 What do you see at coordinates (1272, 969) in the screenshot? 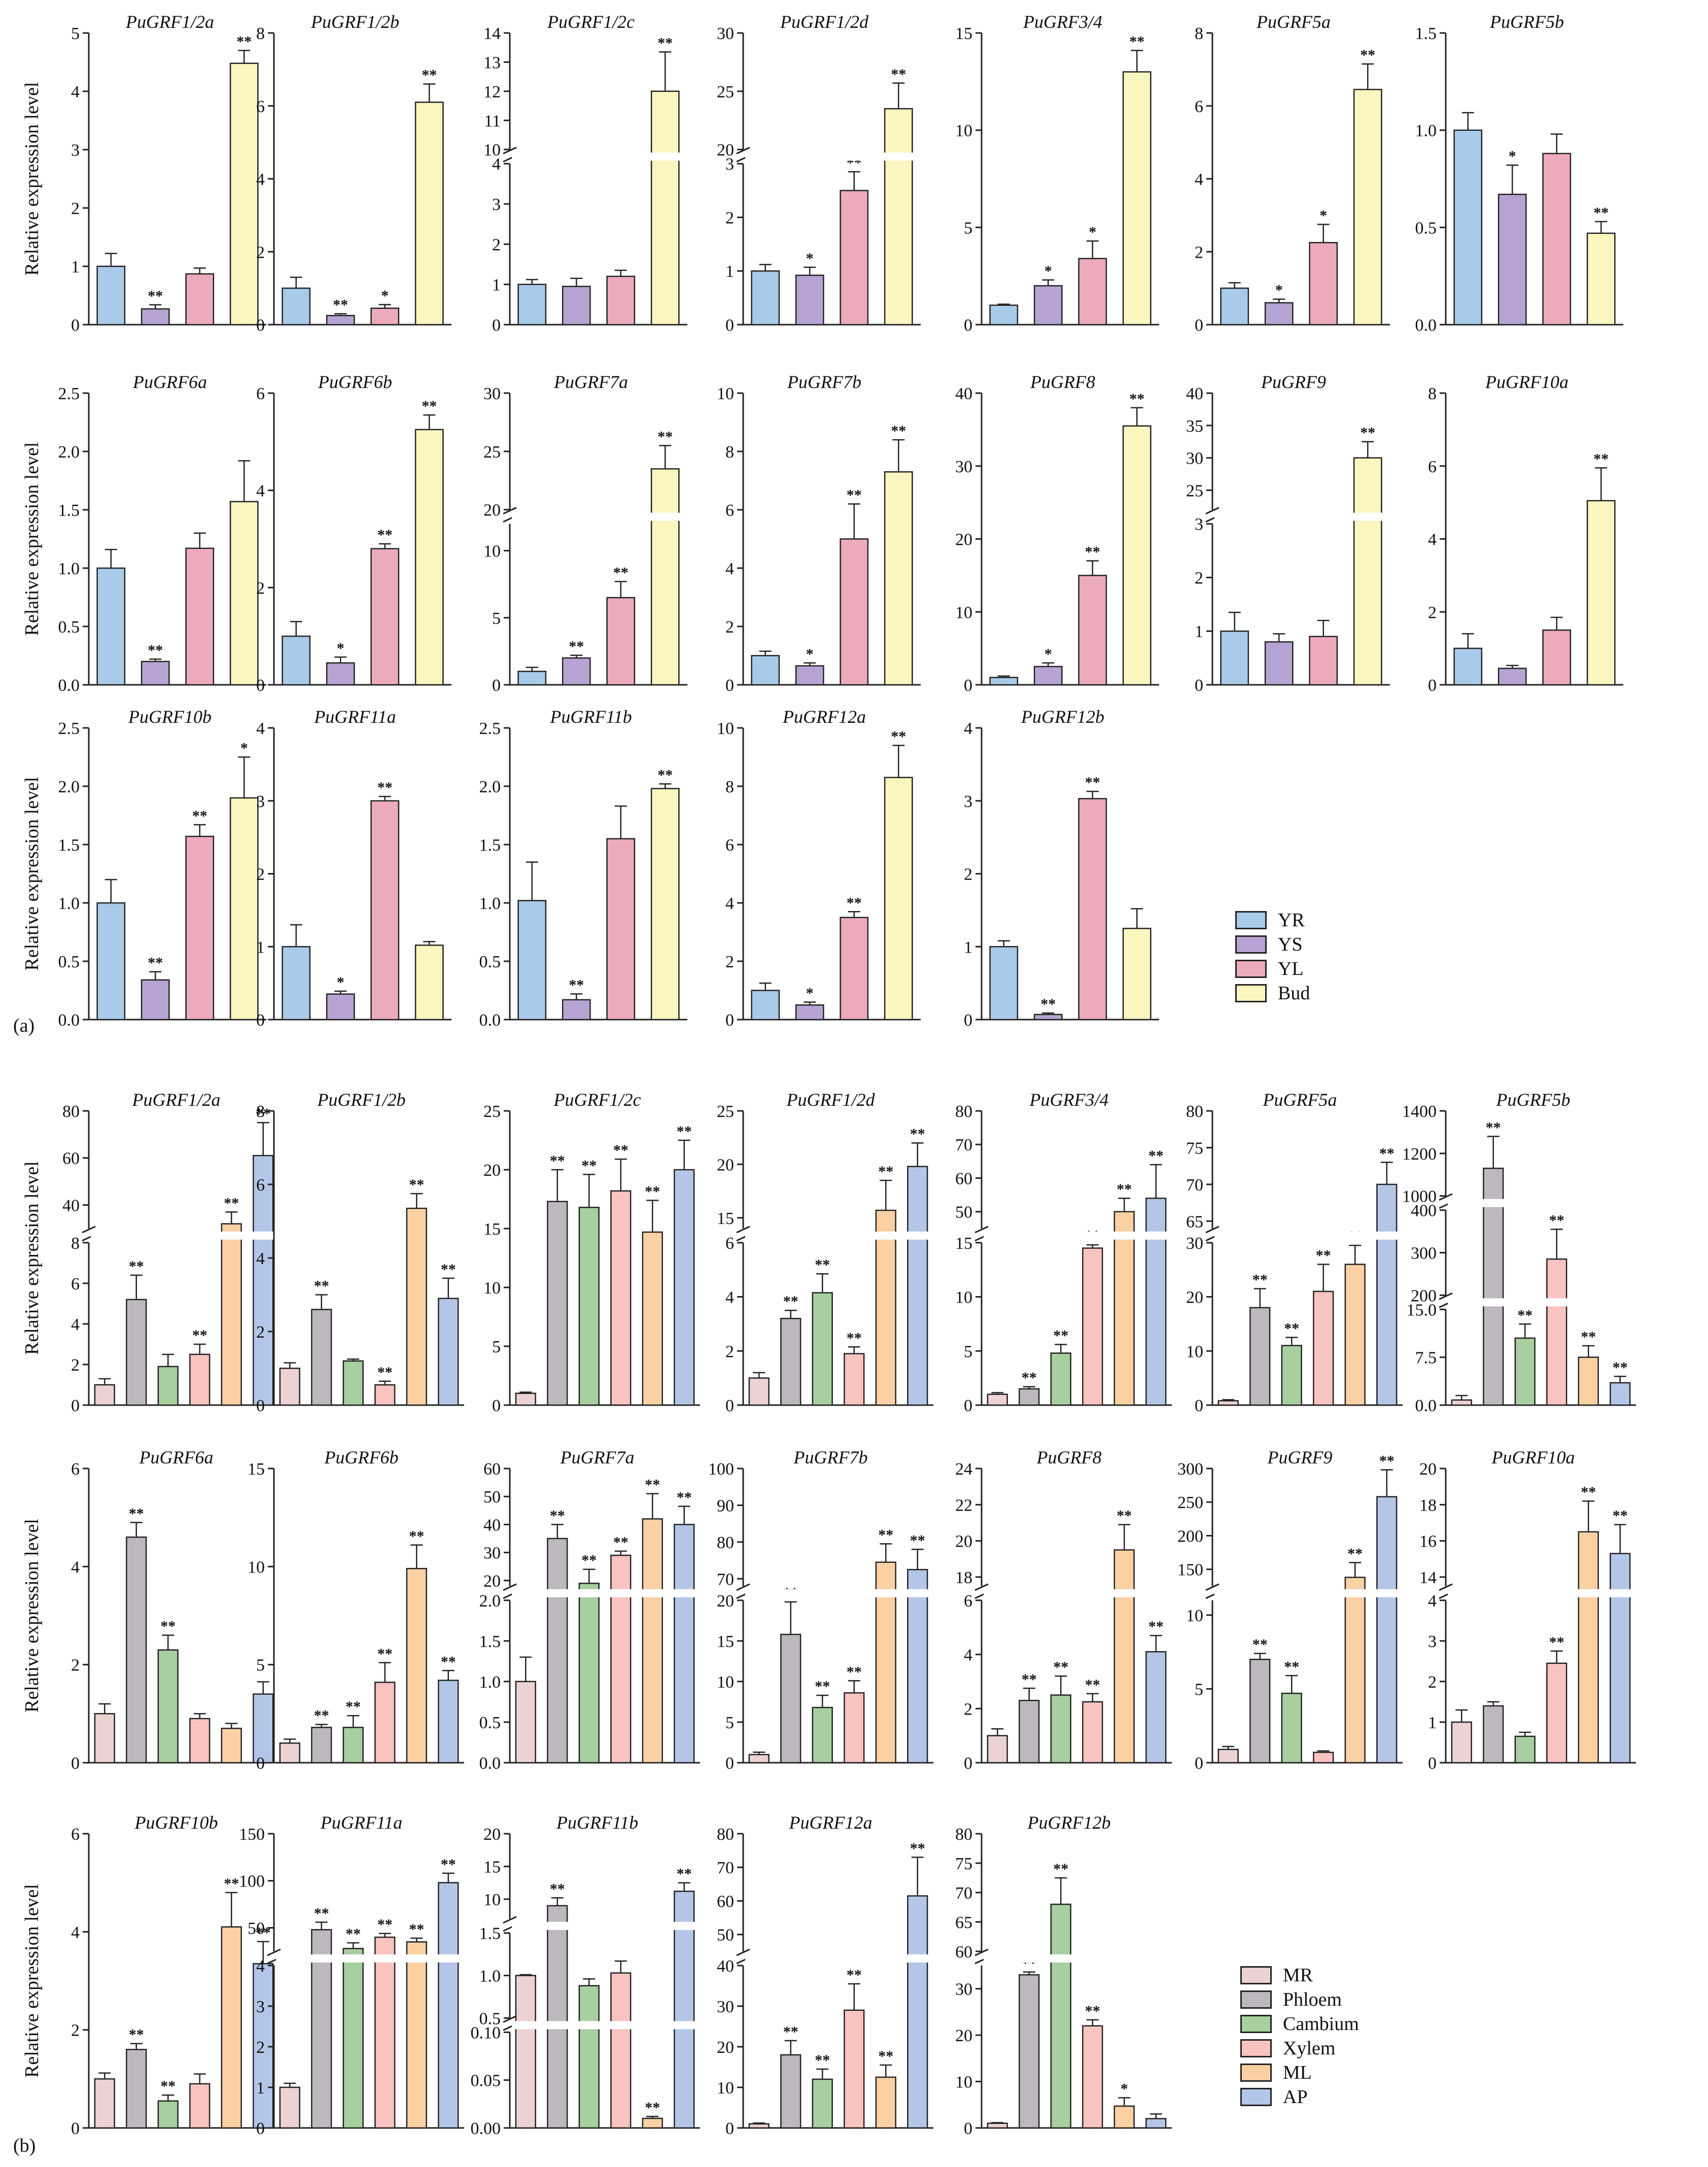
I see `legend-item: YL` at bounding box center [1272, 969].